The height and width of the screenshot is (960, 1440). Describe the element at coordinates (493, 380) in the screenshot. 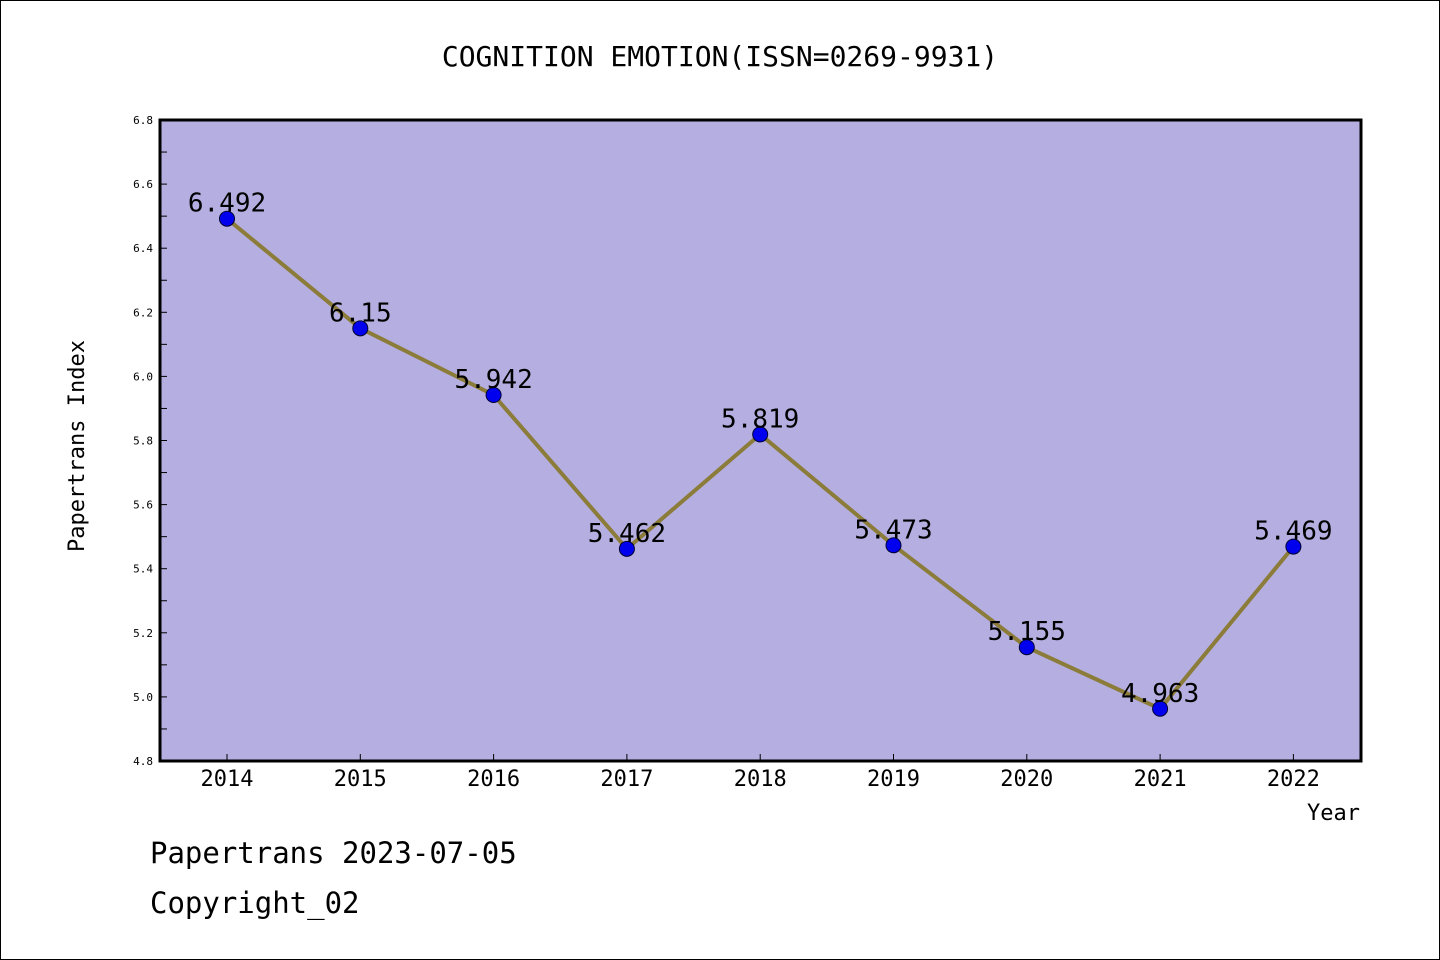

I see `data-label: 5.942` at that location.